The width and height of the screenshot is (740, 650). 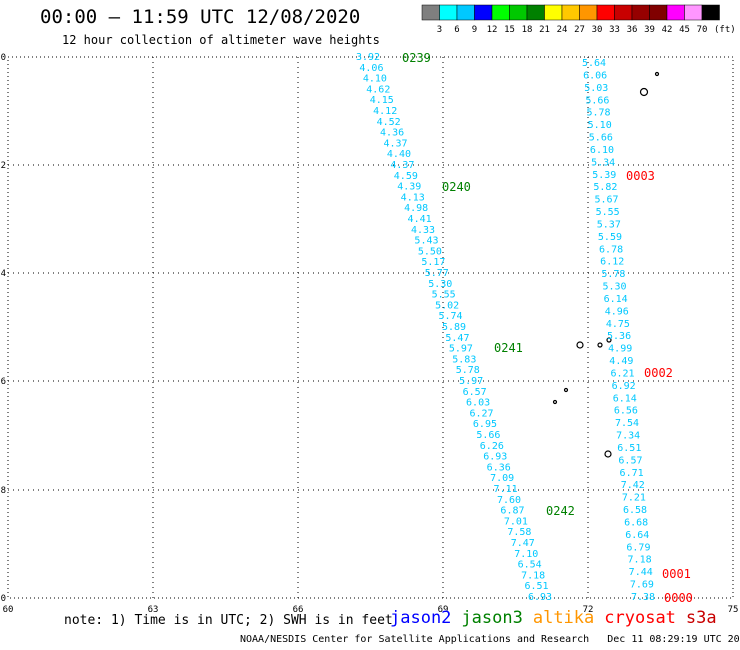 I want to click on colorbar-tick: 3, so click(x=439, y=30).